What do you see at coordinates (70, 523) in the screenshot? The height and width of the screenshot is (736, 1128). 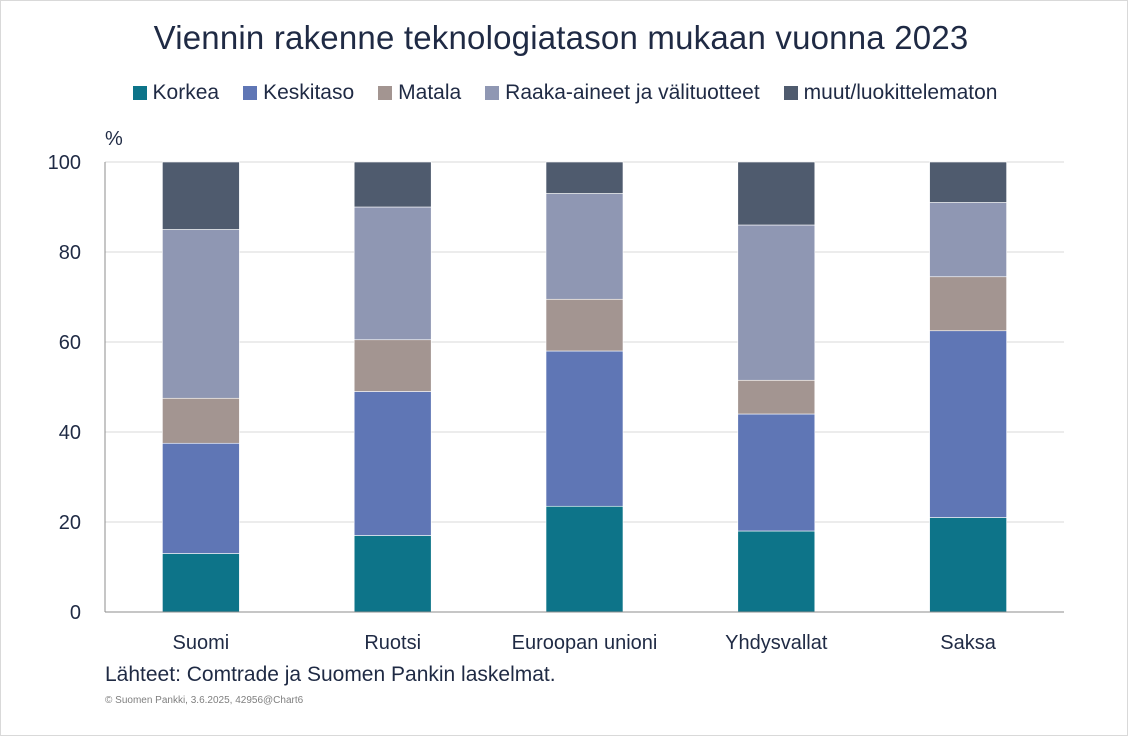 I see `y-tick-label: 20` at bounding box center [70, 523].